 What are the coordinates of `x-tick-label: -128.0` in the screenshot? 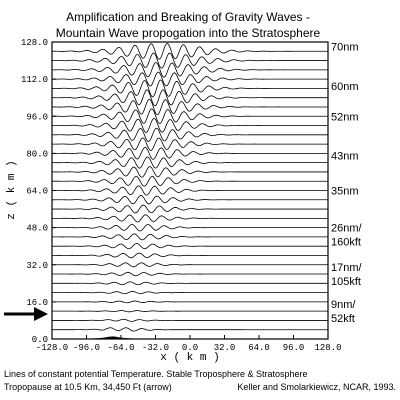 It's located at (52, 348).